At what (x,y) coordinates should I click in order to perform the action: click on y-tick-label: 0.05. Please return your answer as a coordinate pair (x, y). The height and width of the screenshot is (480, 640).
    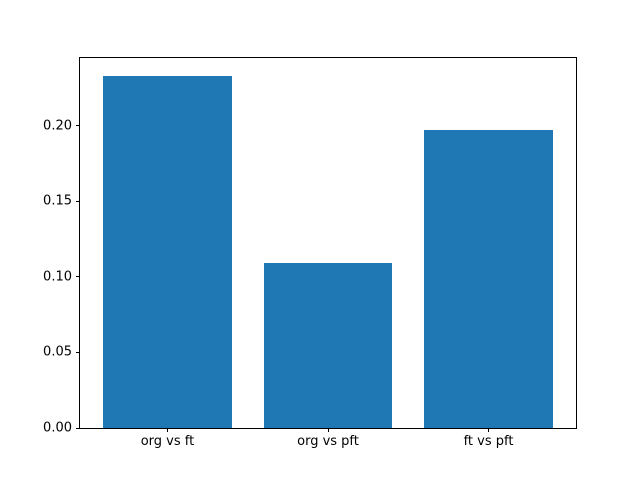
    Looking at the image, I should click on (57, 352).